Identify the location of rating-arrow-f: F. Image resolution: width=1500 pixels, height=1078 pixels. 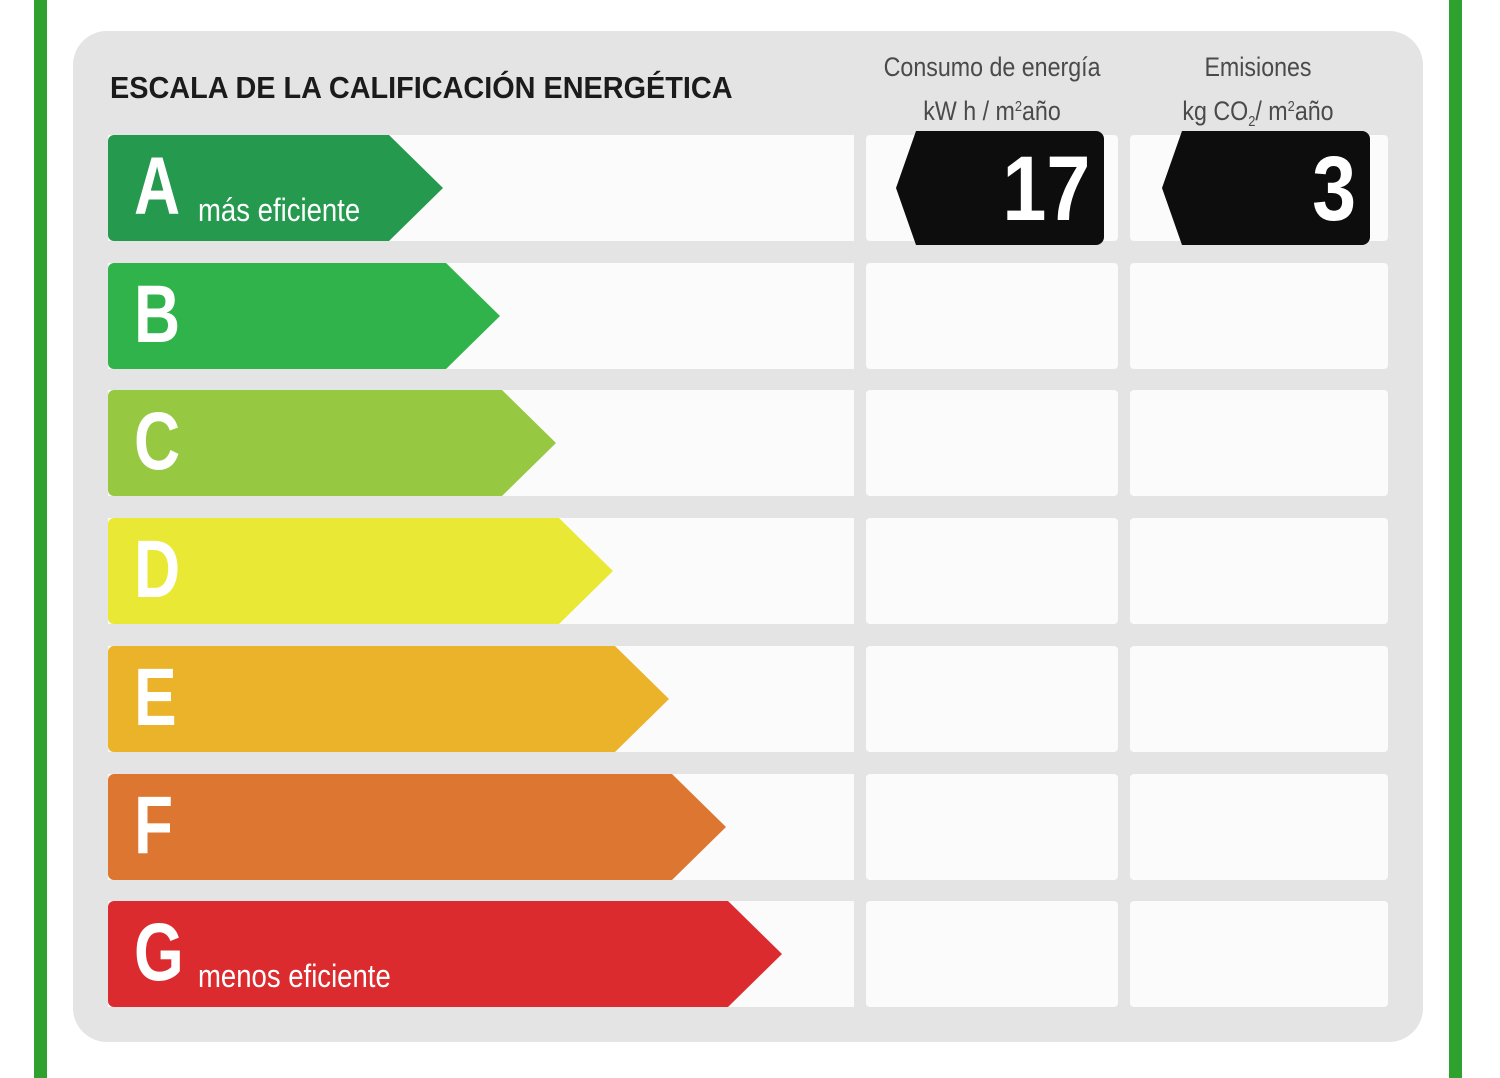
(417, 827).